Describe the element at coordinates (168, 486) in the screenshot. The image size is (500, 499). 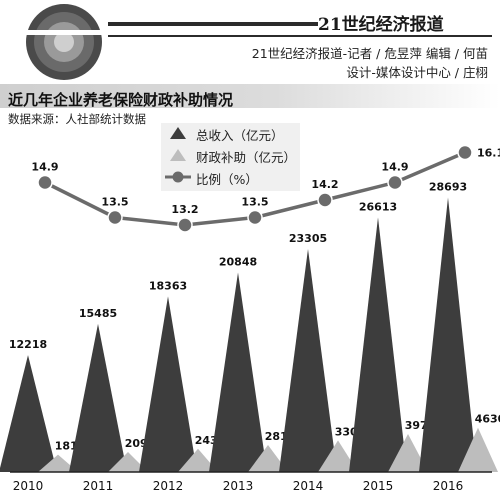
I see `x-tick-label: 2012` at that location.